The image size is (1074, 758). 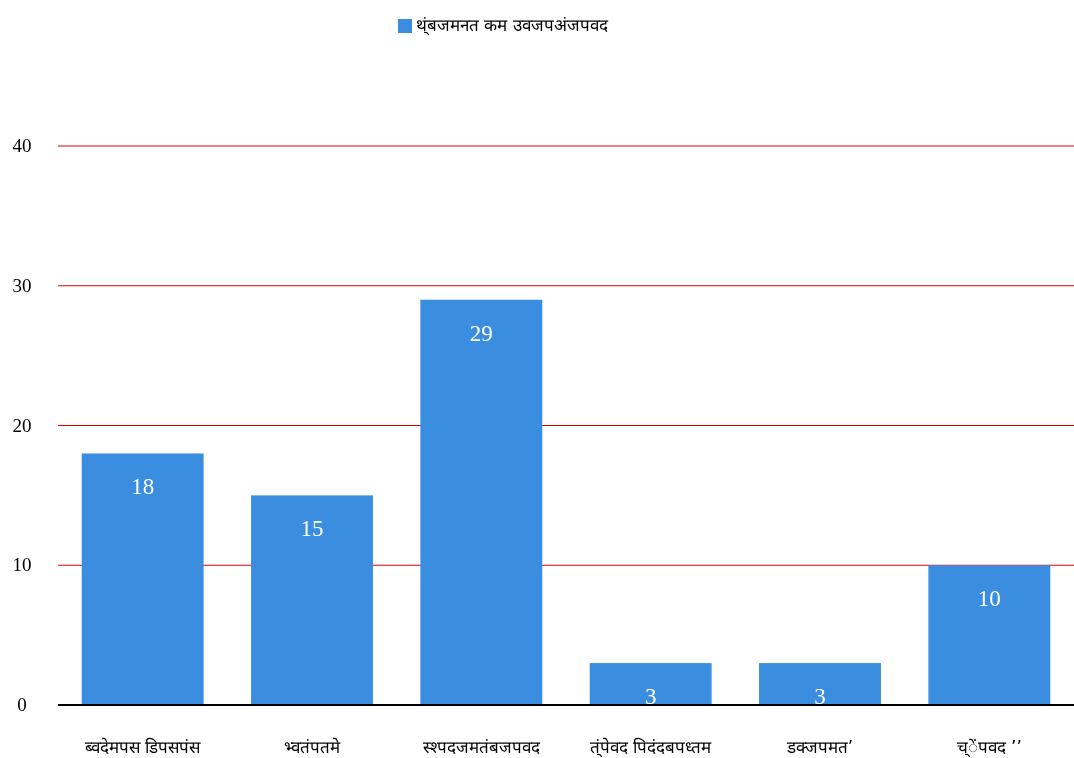 What do you see at coordinates (989, 747) in the screenshot?
I see `x-tick-label: च्ेंपवद ’’` at bounding box center [989, 747].